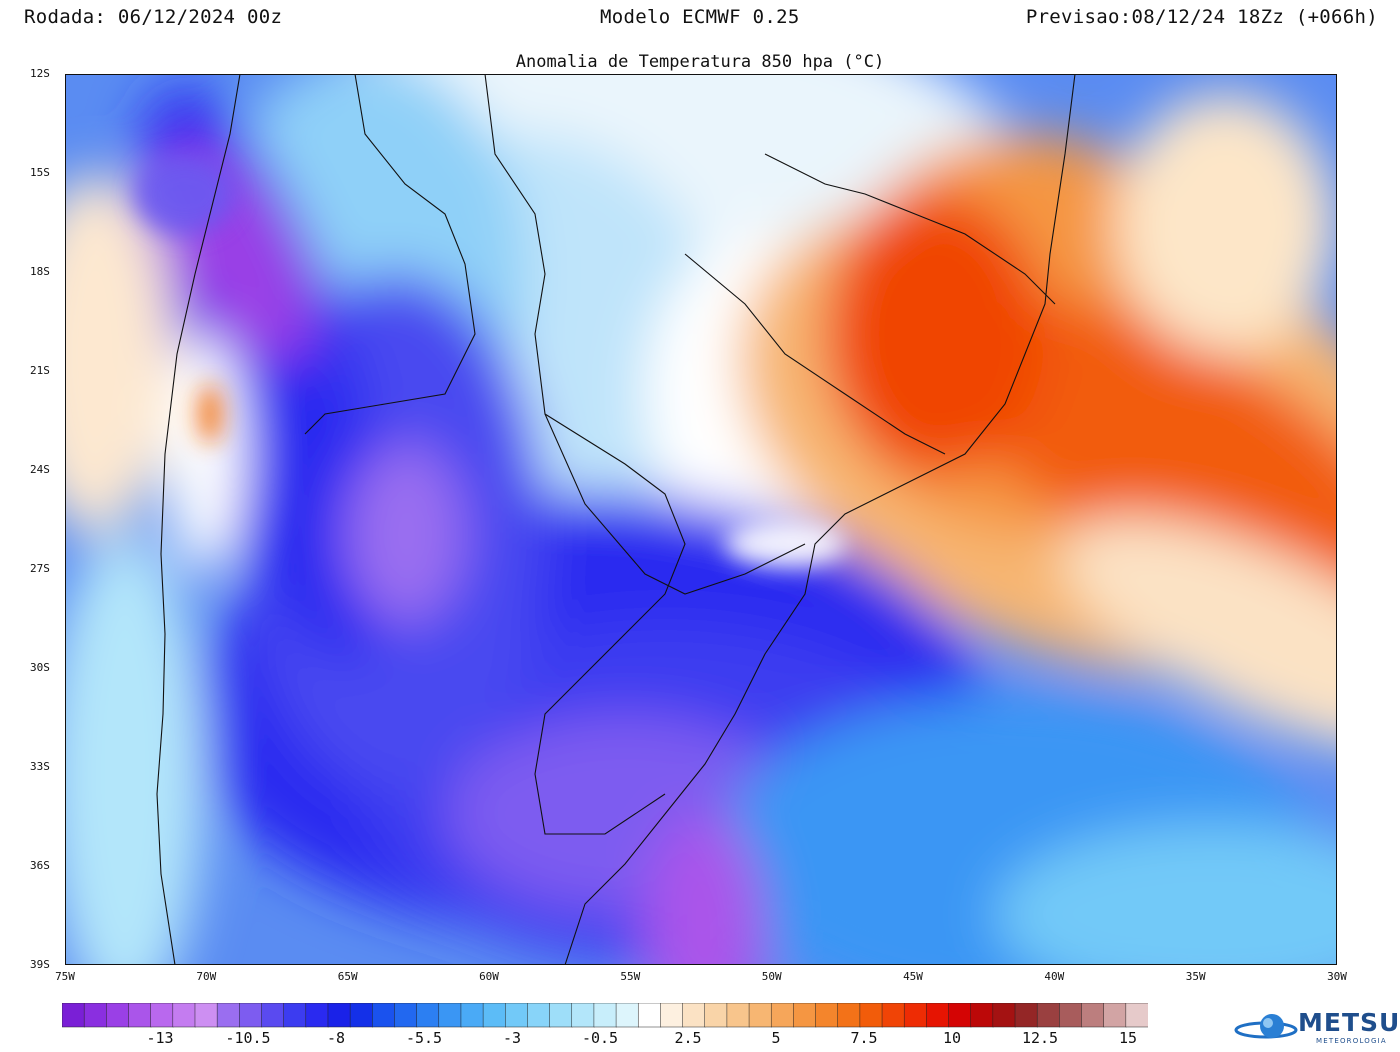 Image resolution: width=1400 pixels, height=1052 pixels. What do you see at coordinates (600, 1038) in the screenshot?
I see `colorbar-tick-label: -0.5` at bounding box center [600, 1038].